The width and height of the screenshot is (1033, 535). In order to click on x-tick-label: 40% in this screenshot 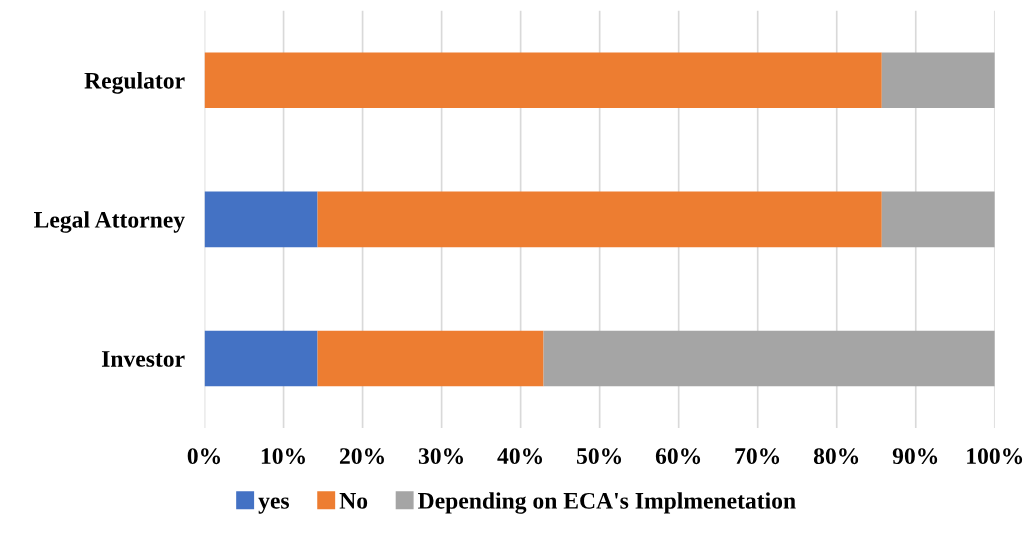, I will do `click(520, 456)`.